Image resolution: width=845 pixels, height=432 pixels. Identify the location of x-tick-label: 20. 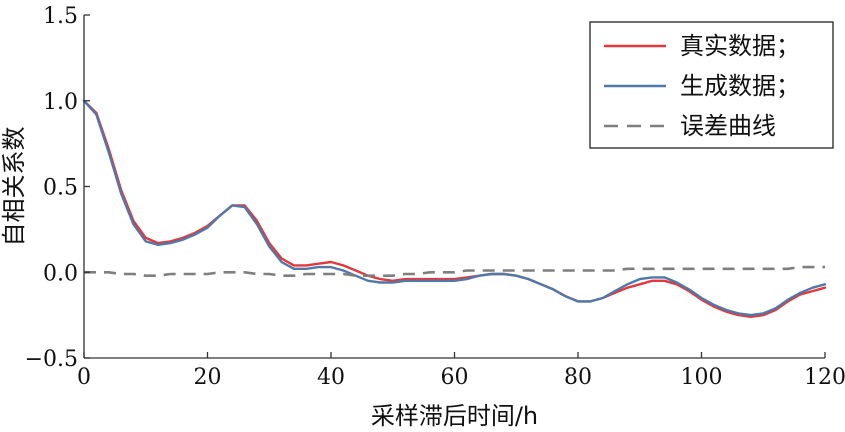
(208, 377).